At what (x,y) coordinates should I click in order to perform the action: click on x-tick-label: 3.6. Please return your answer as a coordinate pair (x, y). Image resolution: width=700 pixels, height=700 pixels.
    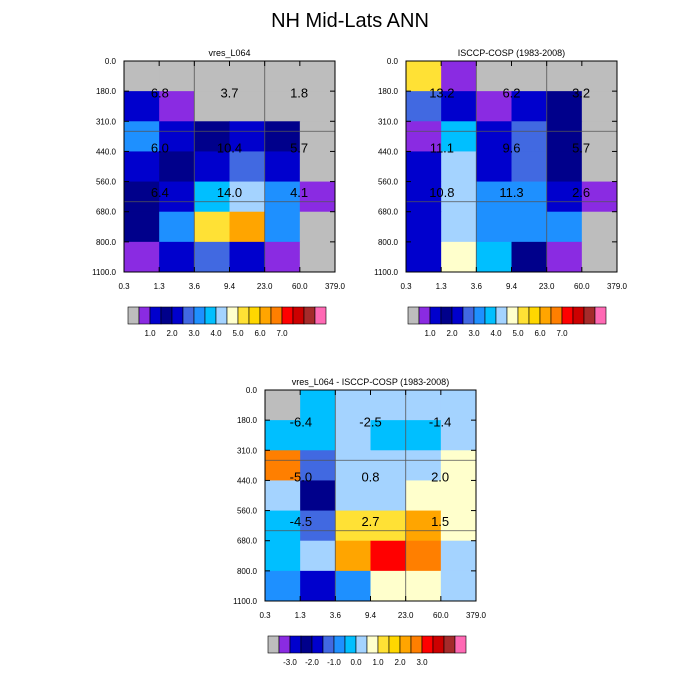
    Looking at the image, I should click on (195, 286).